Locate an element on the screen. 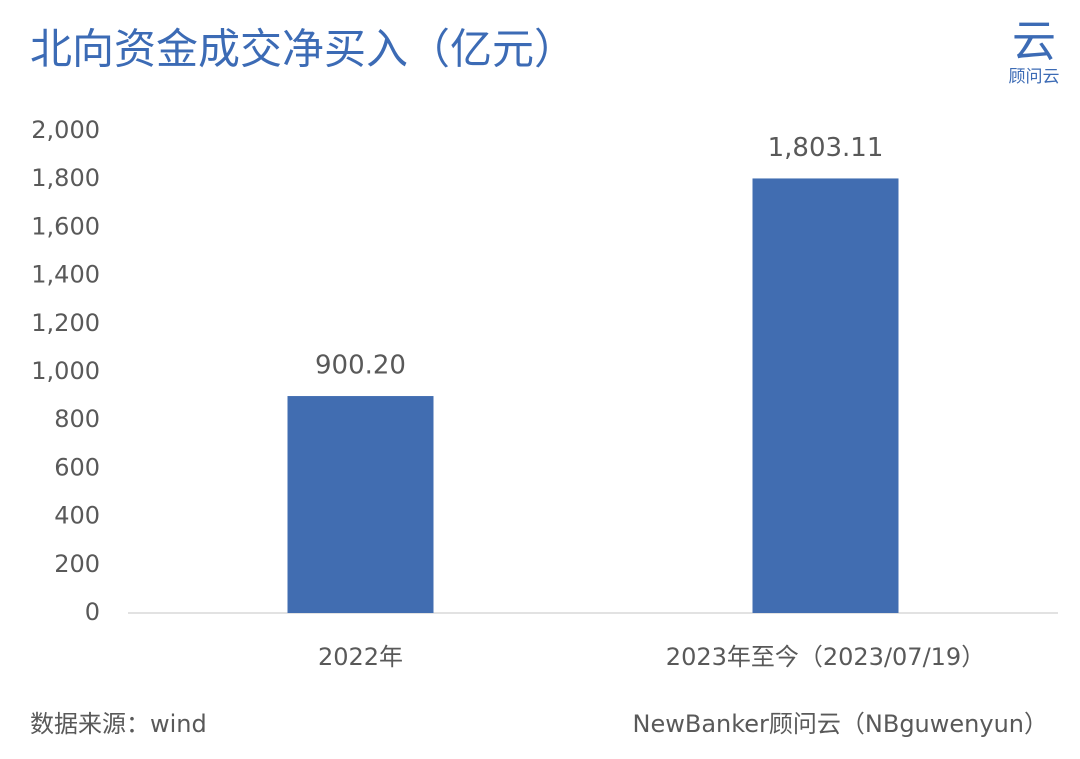  logo-text: 顾问云 is located at coordinates (1034, 77).